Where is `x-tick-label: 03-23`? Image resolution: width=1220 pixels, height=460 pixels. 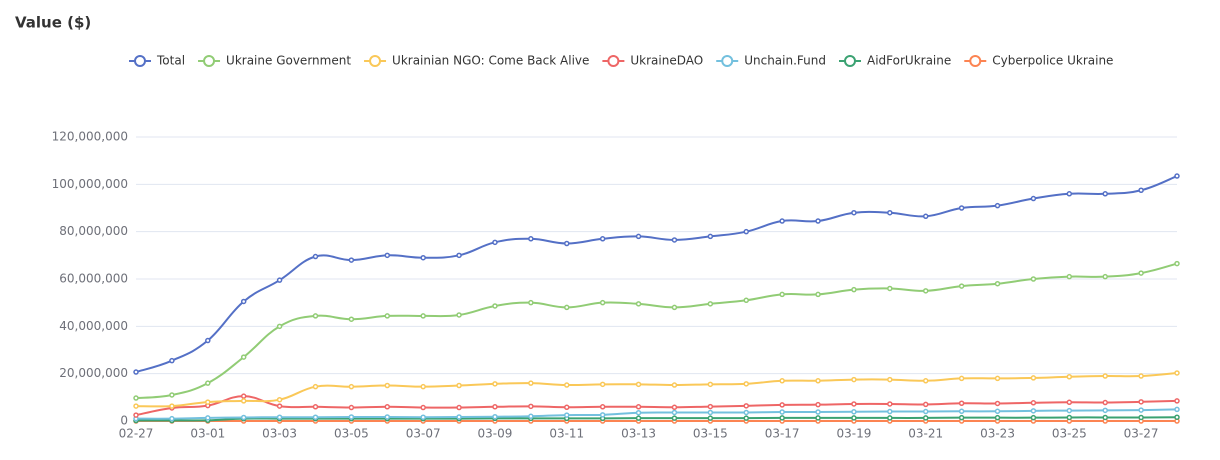
x-tick-label: 03-23 is located at coordinates (997, 434).